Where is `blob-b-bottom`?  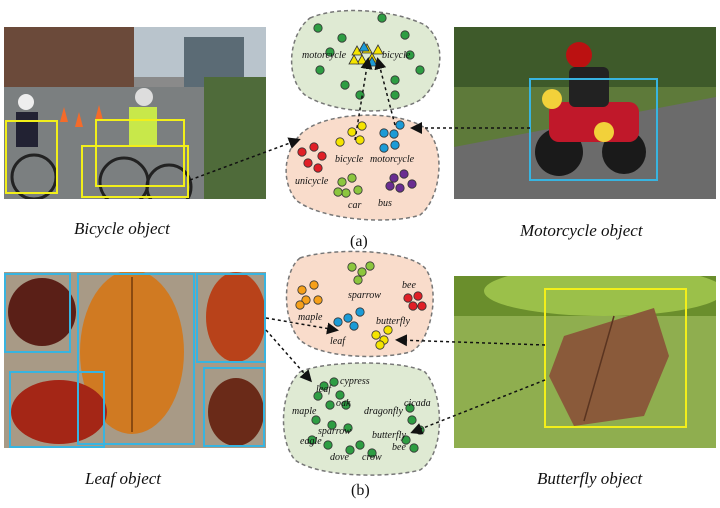
blob-b-bottom is located at coordinates (361, 419).